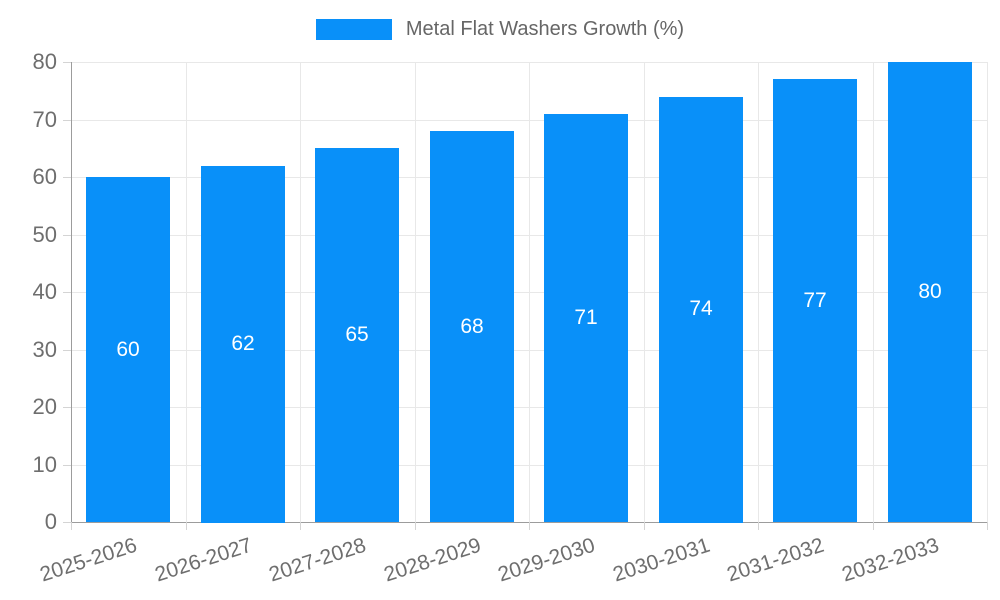  What do you see at coordinates (545, 29) in the screenshot?
I see `legend-label: Metal Flat Washers Growth (%)` at bounding box center [545, 29].